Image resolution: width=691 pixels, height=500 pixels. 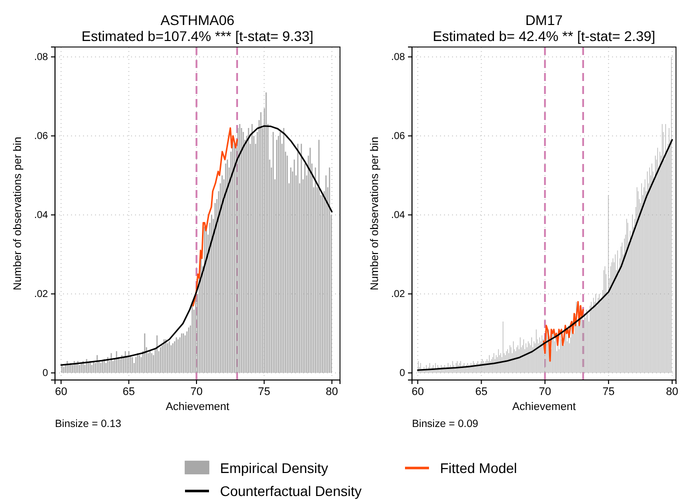 What do you see at coordinates (544, 20) in the screenshot?
I see `chart-title: DM17` at bounding box center [544, 20].